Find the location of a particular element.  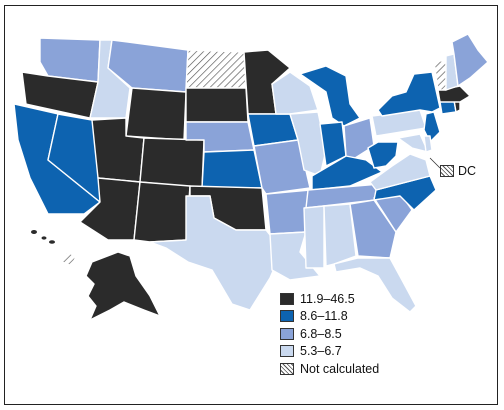

state-new-jersey is located at coordinates (432, 127).